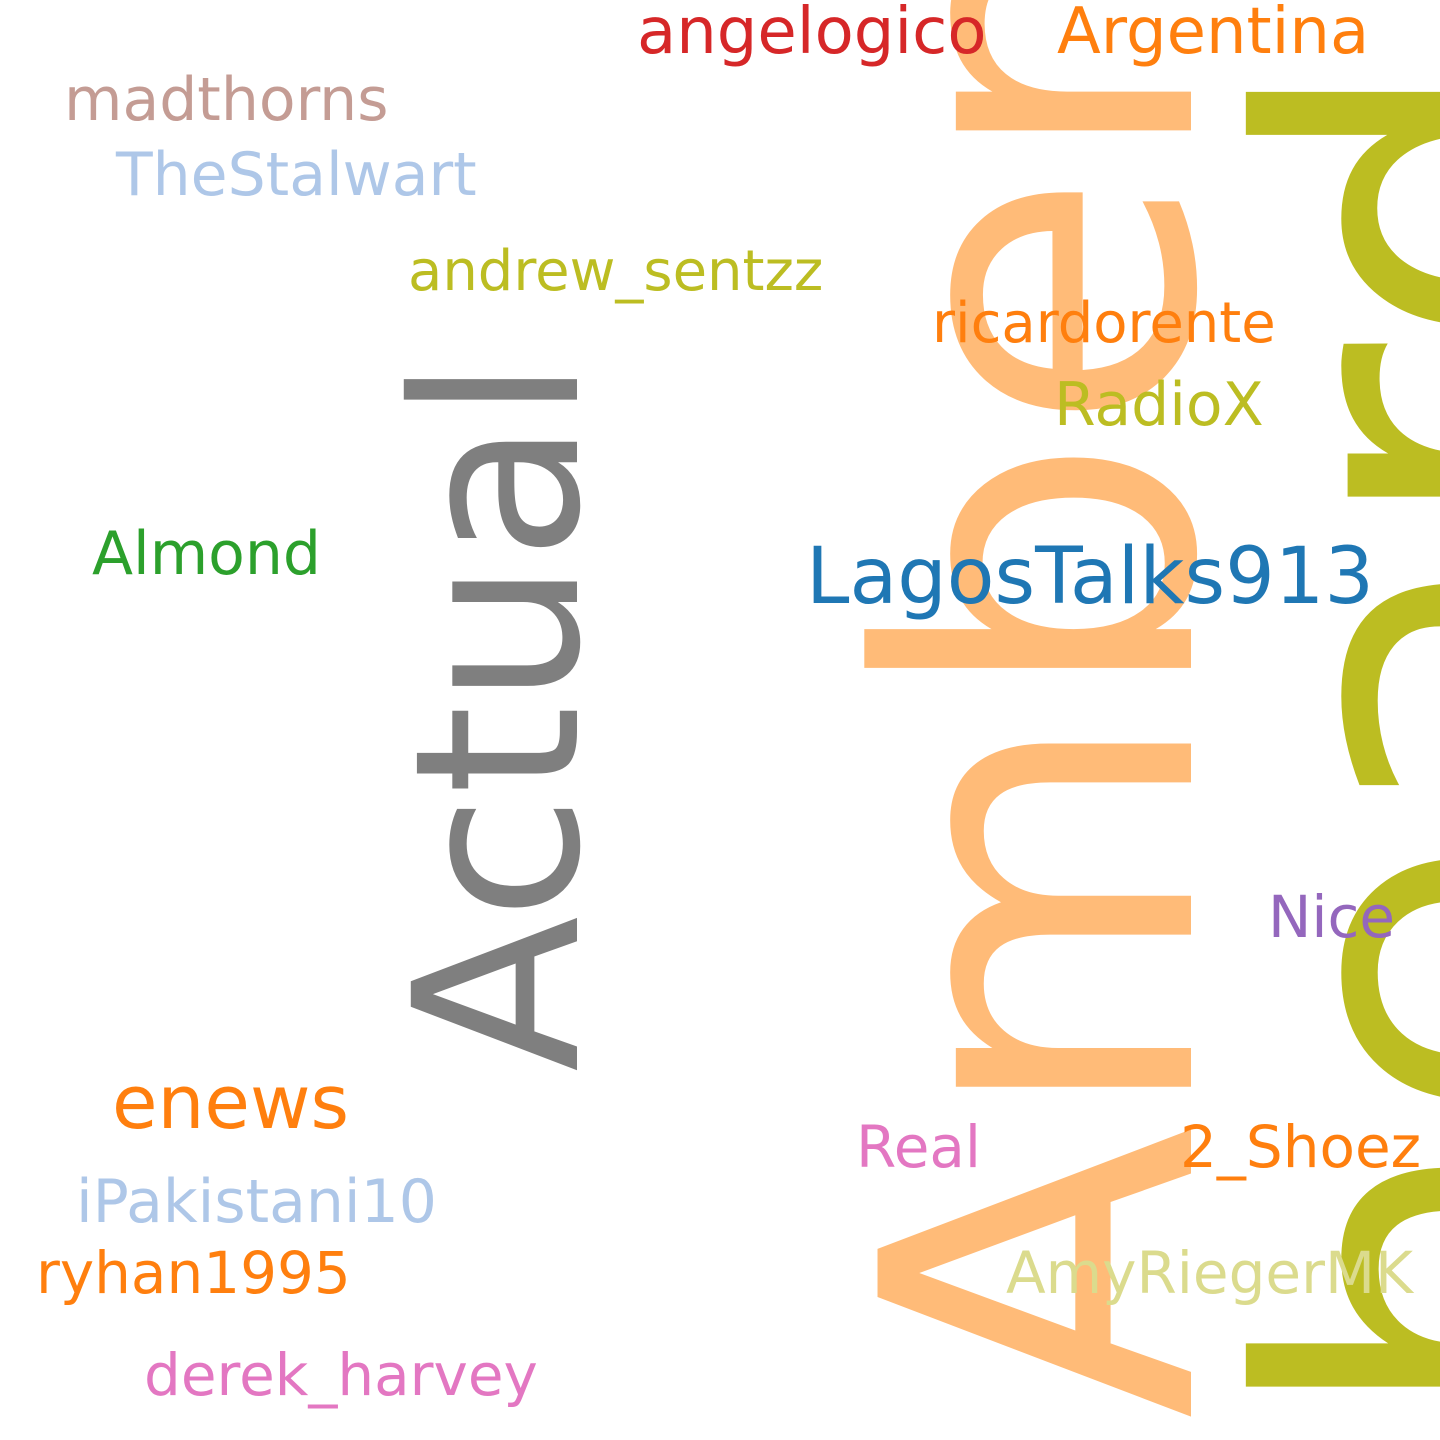 The image size is (1440, 1440). What do you see at coordinates (1159, 405) in the screenshot?
I see `word-radiox: RadioX` at bounding box center [1159, 405].